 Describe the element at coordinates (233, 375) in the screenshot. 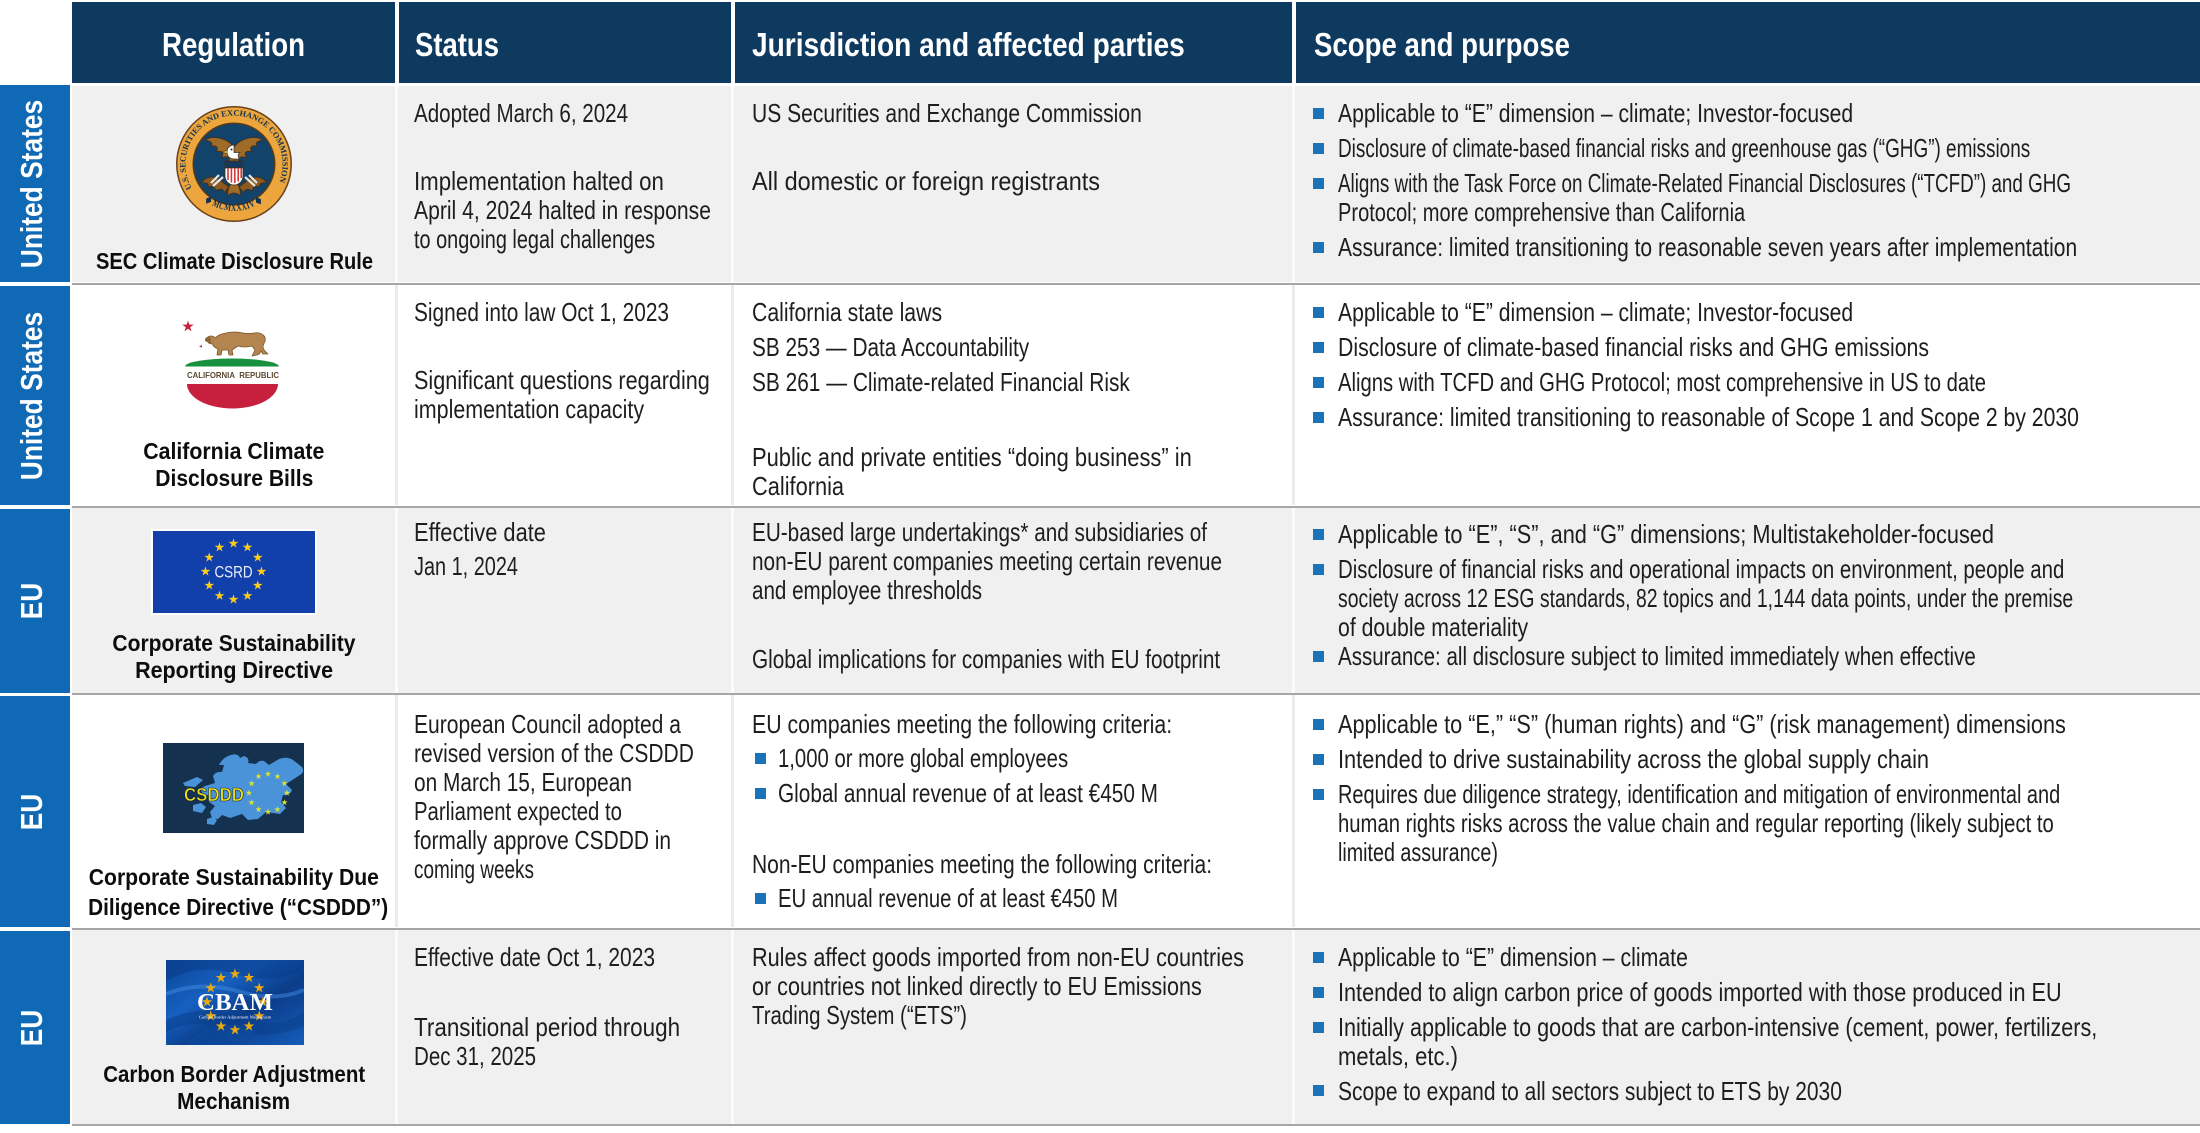

I see `svg-text: CALIFORNIA REPUBLIC` at that location.